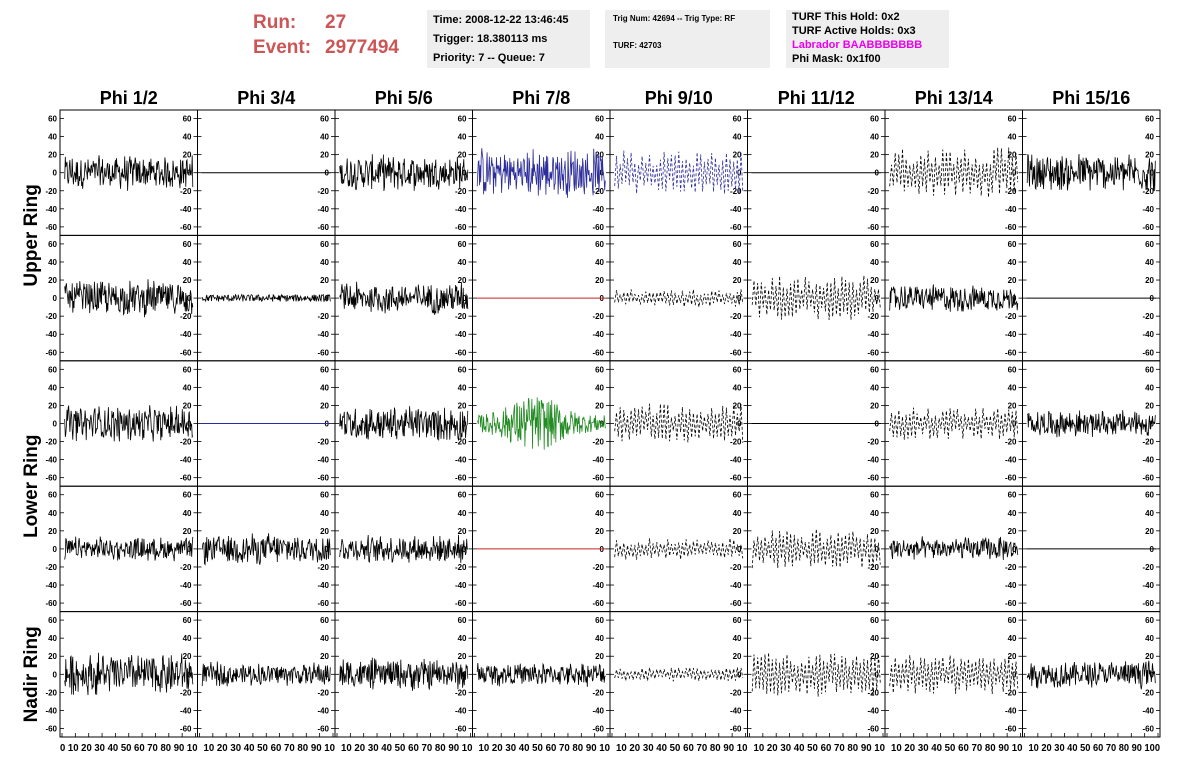 The width and height of the screenshot is (1196, 772). What do you see at coordinates (336, 22) in the screenshot?
I see `run-value: 27` at bounding box center [336, 22].